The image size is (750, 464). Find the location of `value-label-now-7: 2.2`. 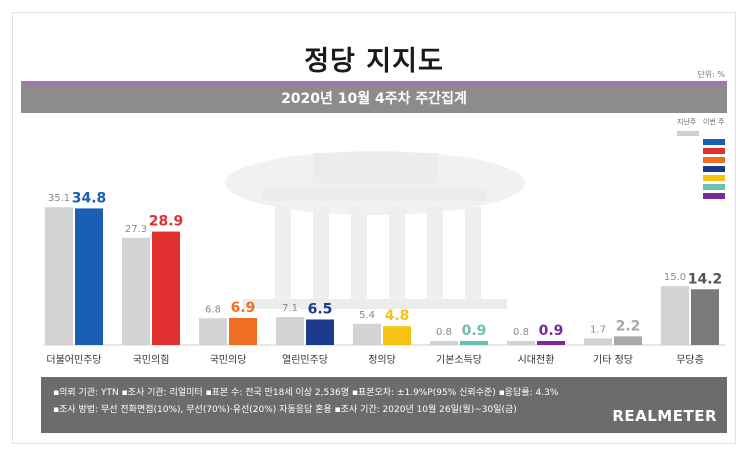

value-label-now-7: 2.2 is located at coordinates (628, 326).